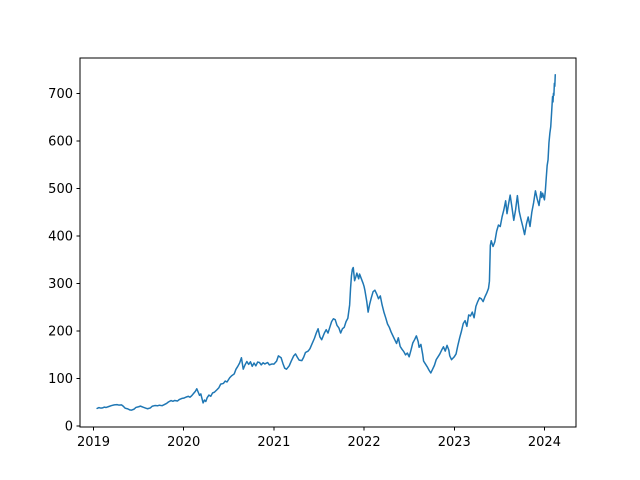 This screenshot has width=640, height=480. I want to click on y-tick-label: 100, so click(60, 379).